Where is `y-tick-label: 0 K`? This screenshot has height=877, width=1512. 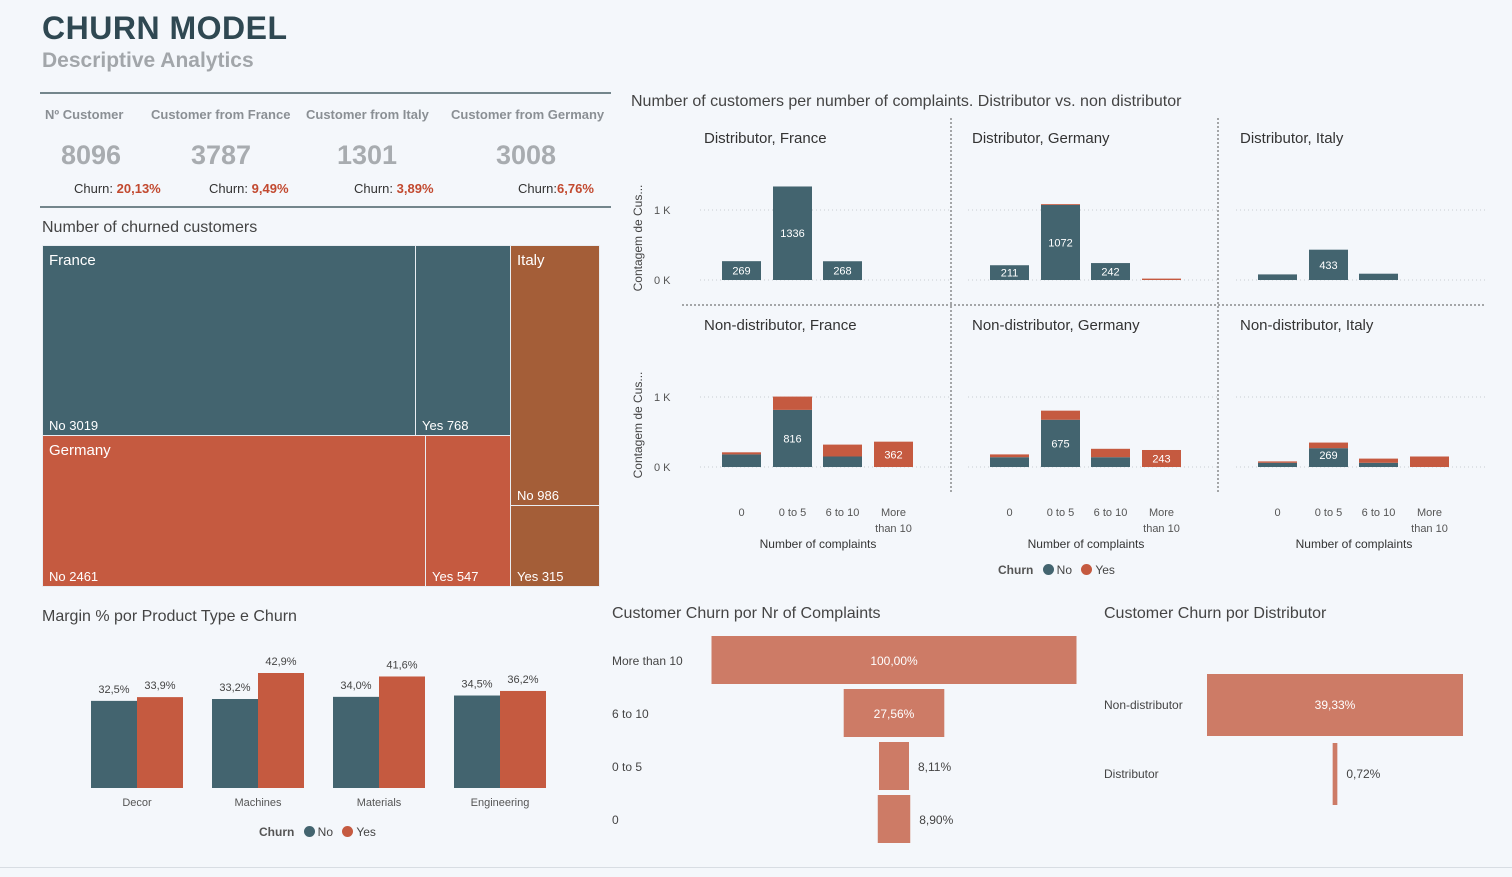
y-tick-label: 0 K is located at coordinates (662, 468).